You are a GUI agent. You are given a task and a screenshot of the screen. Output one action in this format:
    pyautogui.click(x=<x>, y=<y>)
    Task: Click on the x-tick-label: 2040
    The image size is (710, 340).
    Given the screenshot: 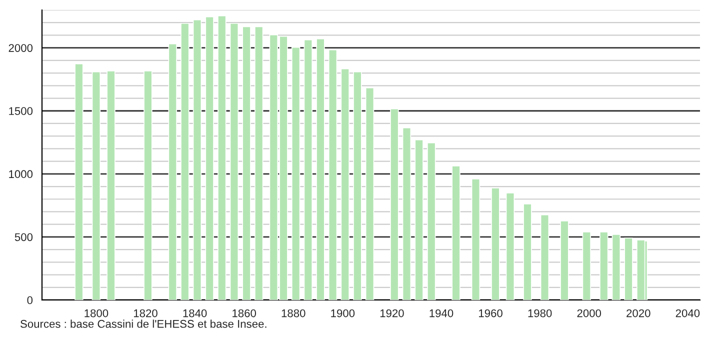 What is the action you would take?
    pyautogui.click(x=688, y=313)
    